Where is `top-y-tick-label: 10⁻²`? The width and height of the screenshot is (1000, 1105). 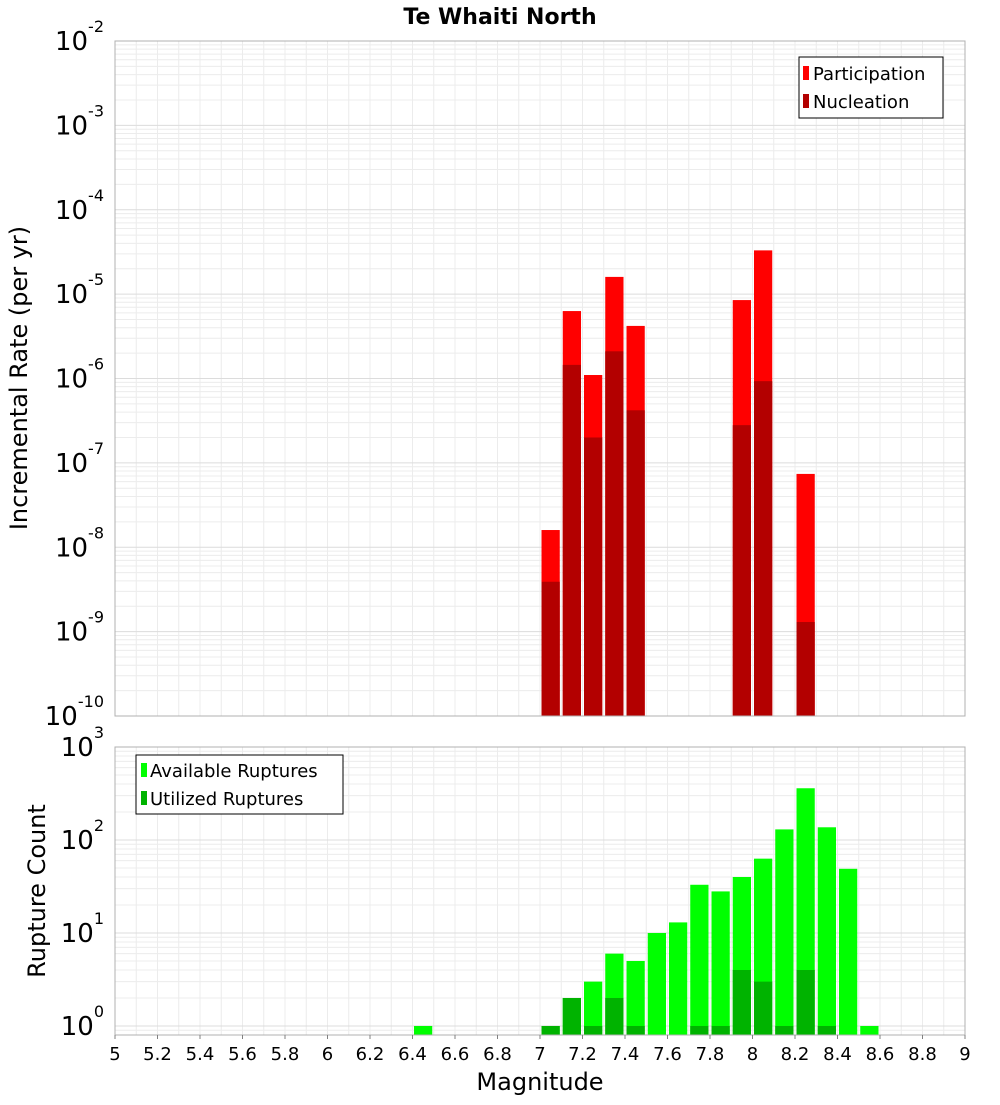
top-y-tick-label: 10⁻² is located at coordinates (79, 37).